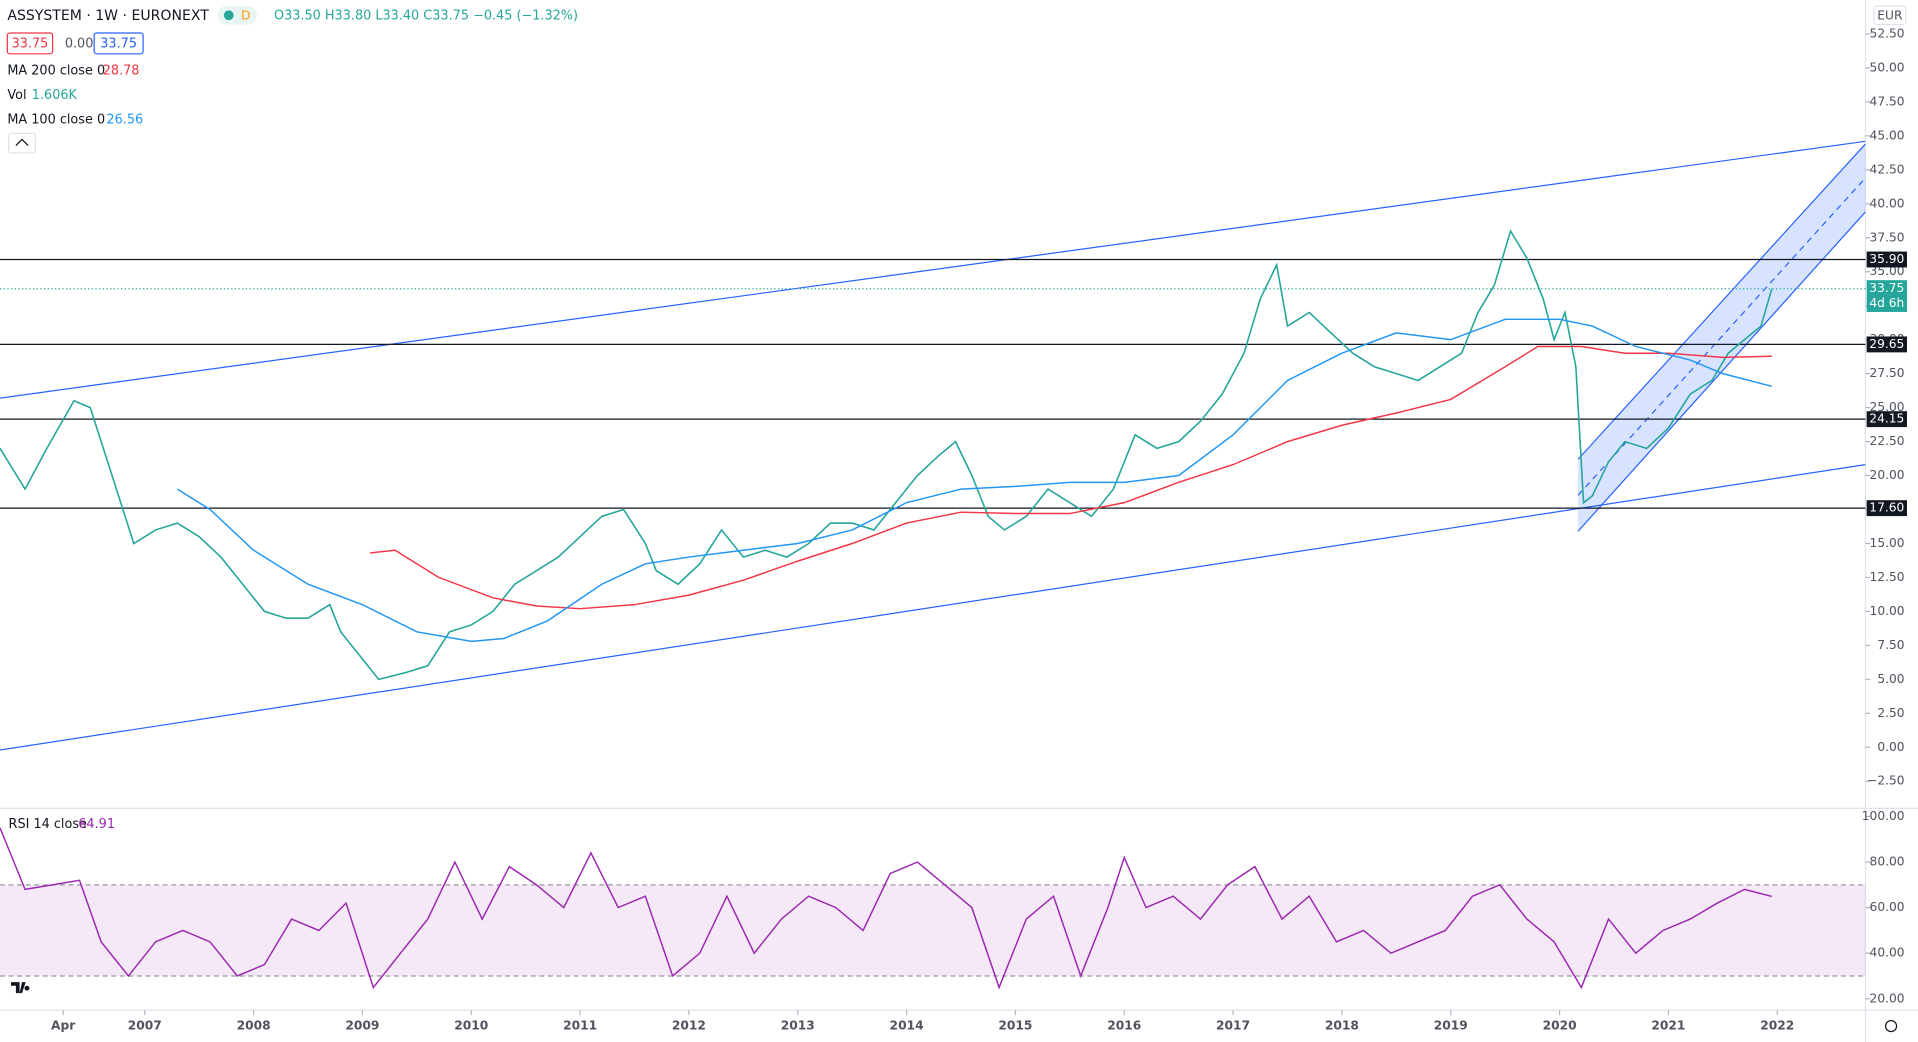 The image size is (1918, 1042). Describe the element at coordinates (1883, 816) in the screenshot. I see `rsi-tick-label: 100.00` at that location.